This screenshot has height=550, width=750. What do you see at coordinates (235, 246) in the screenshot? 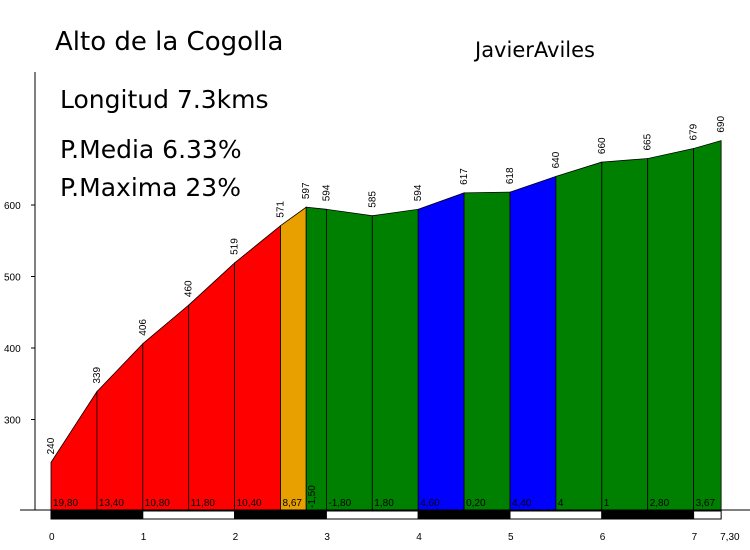
I see `elevation-label: 519` at bounding box center [235, 246].